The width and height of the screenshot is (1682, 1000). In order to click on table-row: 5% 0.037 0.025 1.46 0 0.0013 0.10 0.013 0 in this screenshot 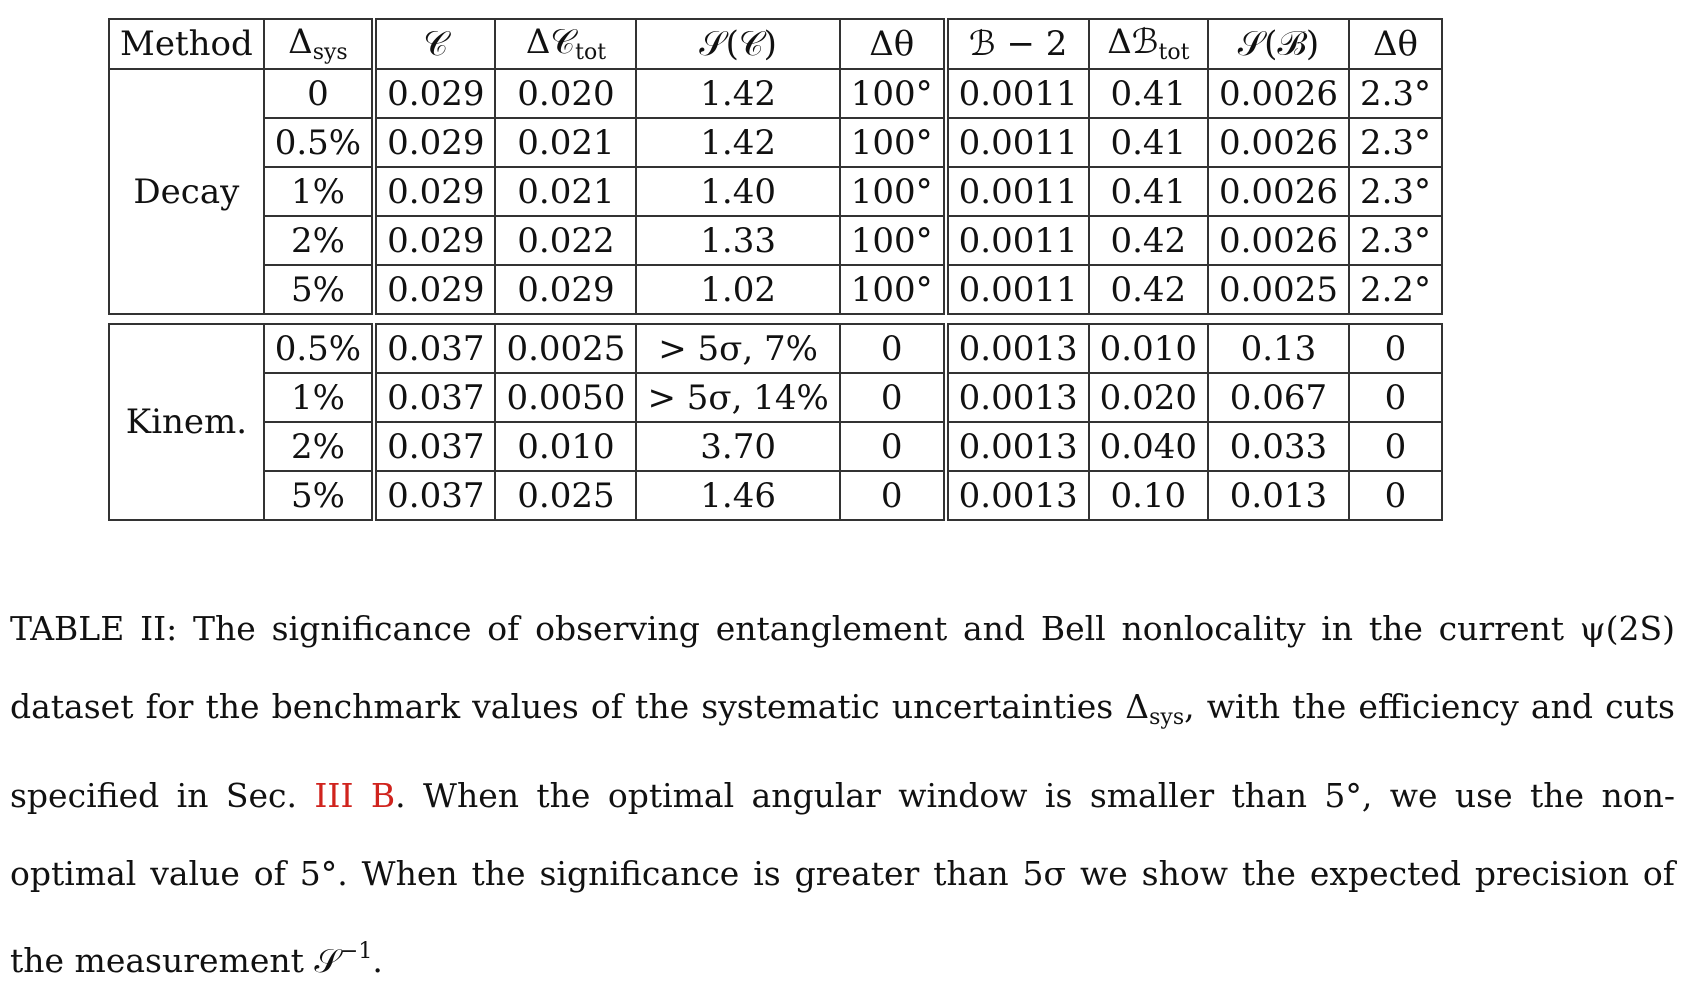, I will do `click(776, 495)`.